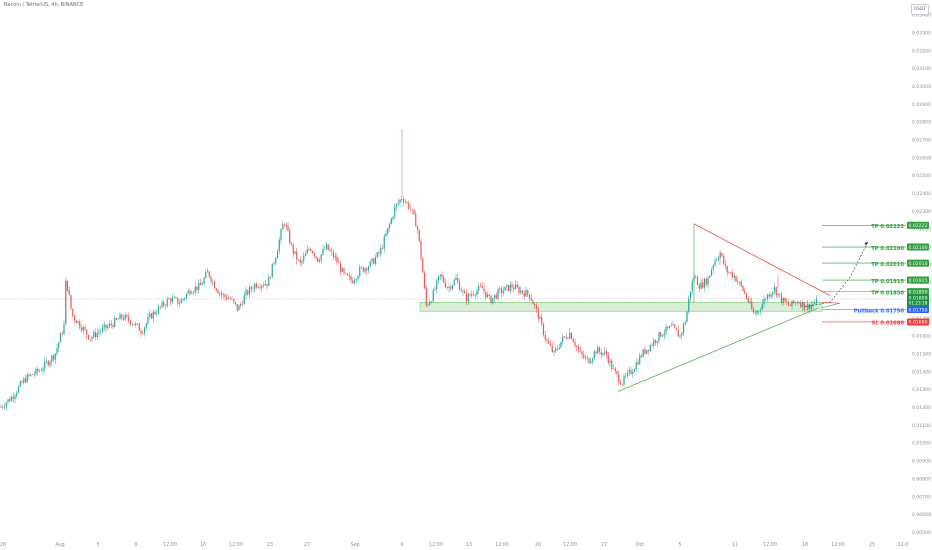 The height and width of the screenshot is (550, 932). Describe the element at coordinates (920, 9) in the screenshot. I see `currency-button: USDT` at that location.